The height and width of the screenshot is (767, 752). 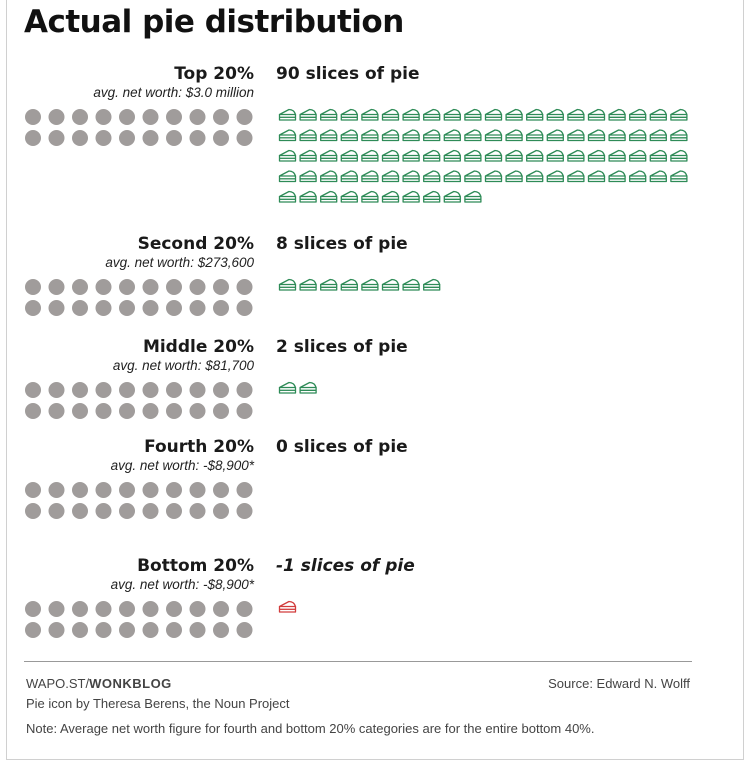 I want to click on group-label: Bottom 20%, so click(x=195, y=566).